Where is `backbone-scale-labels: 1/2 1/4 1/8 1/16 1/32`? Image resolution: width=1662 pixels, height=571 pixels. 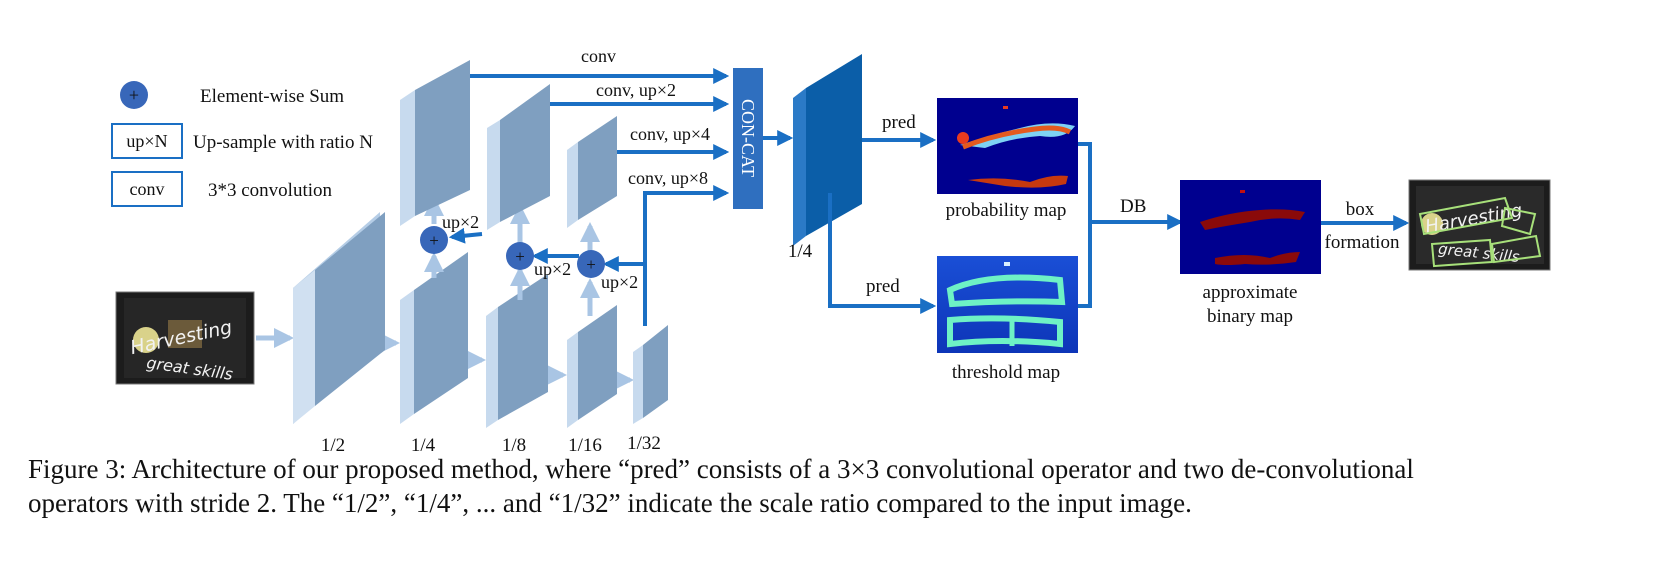
backbone-scale-labels: 1/2 1/4 1/8 1/16 1/32 is located at coordinates (491, 444).